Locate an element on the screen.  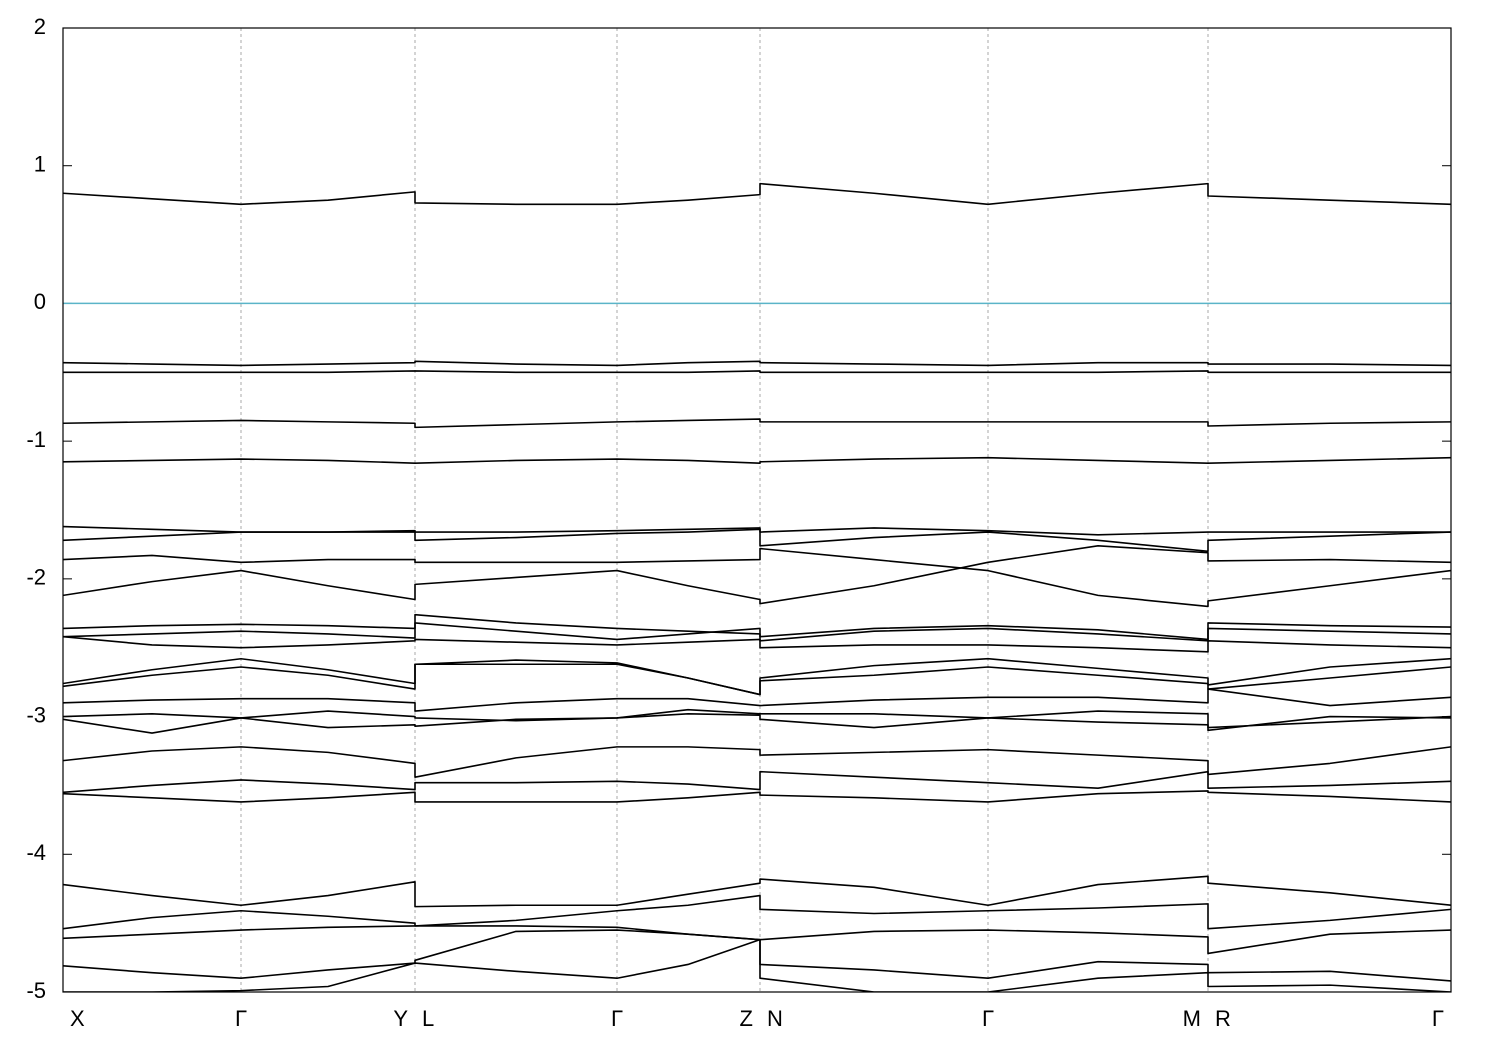
x-tick-label: M is located at coordinates (1192, 1018).